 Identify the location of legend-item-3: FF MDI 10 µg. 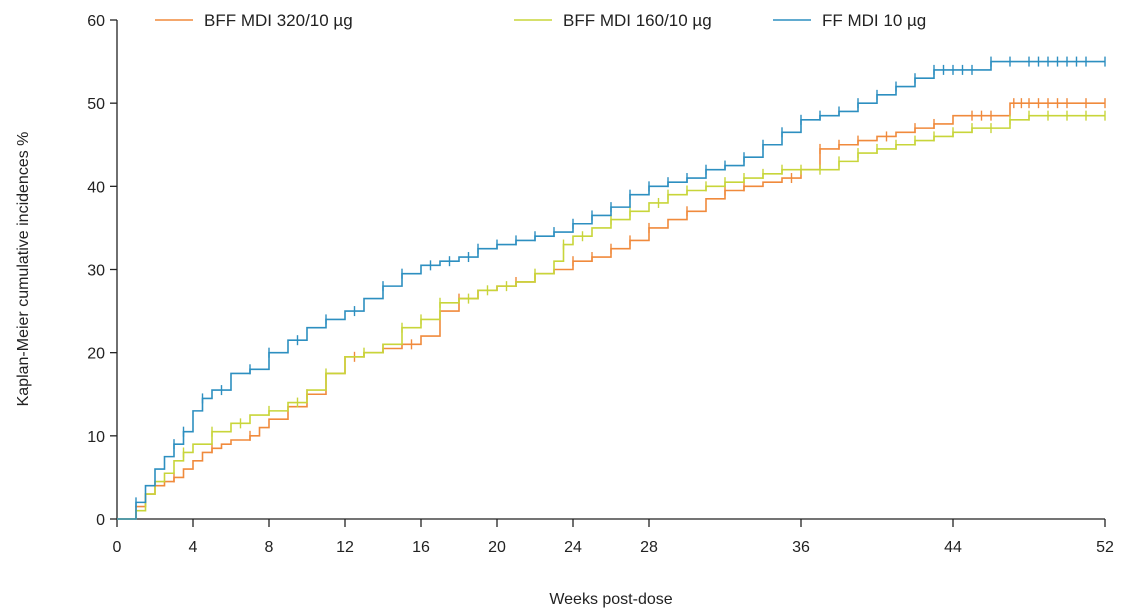
(849, 20).